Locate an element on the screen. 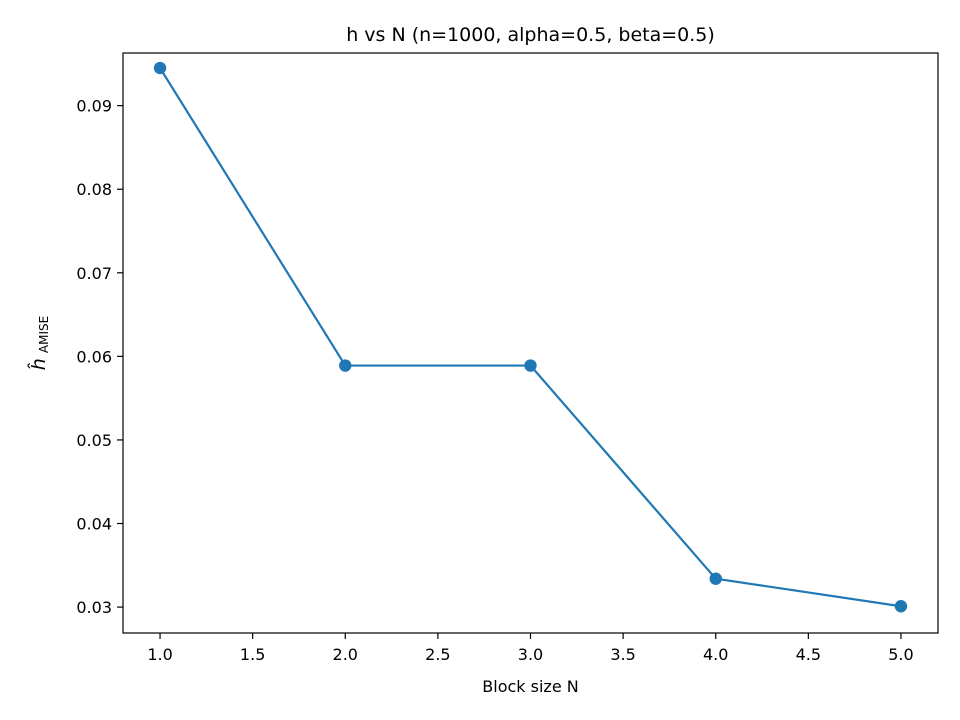  x-tick-label: 3.5 is located at coordinates (622, 654).